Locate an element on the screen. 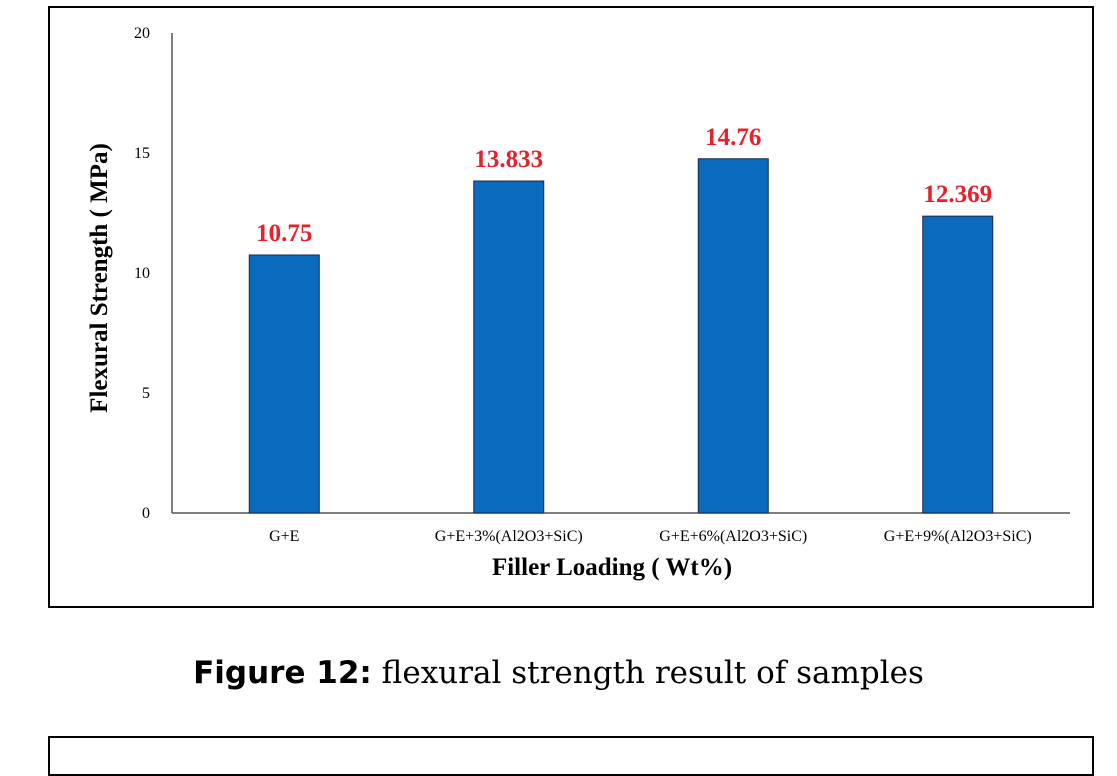 The image size is (1117, 776). x-tick-label: G+E+6%(Al2O3+SiC) is located at coordinates (733, 536).